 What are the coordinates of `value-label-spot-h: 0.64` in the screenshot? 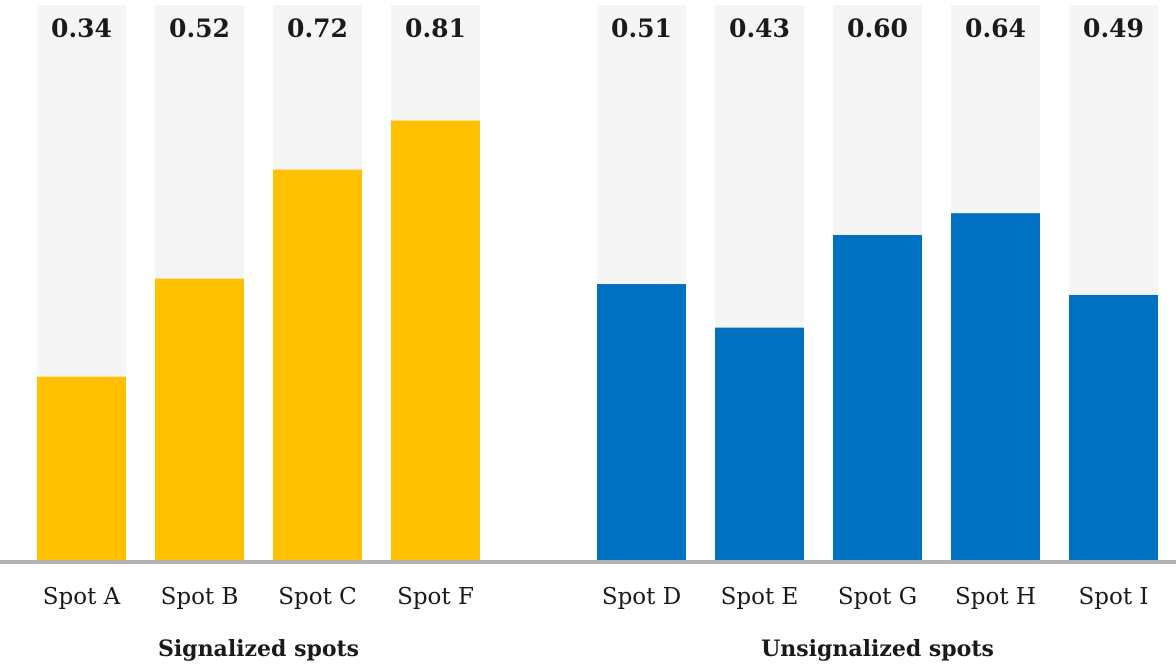 It's located at (995, 28).